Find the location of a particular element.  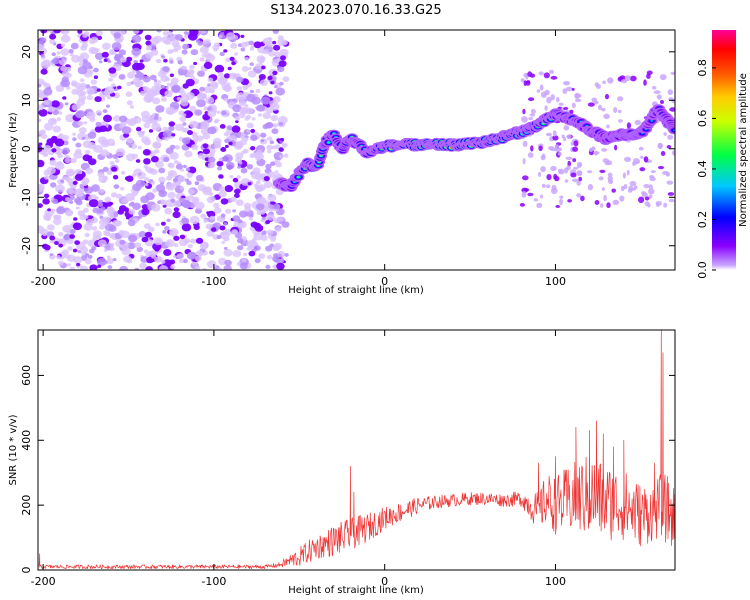

y-tick-label: 600 is located at coordinates (26, 375).